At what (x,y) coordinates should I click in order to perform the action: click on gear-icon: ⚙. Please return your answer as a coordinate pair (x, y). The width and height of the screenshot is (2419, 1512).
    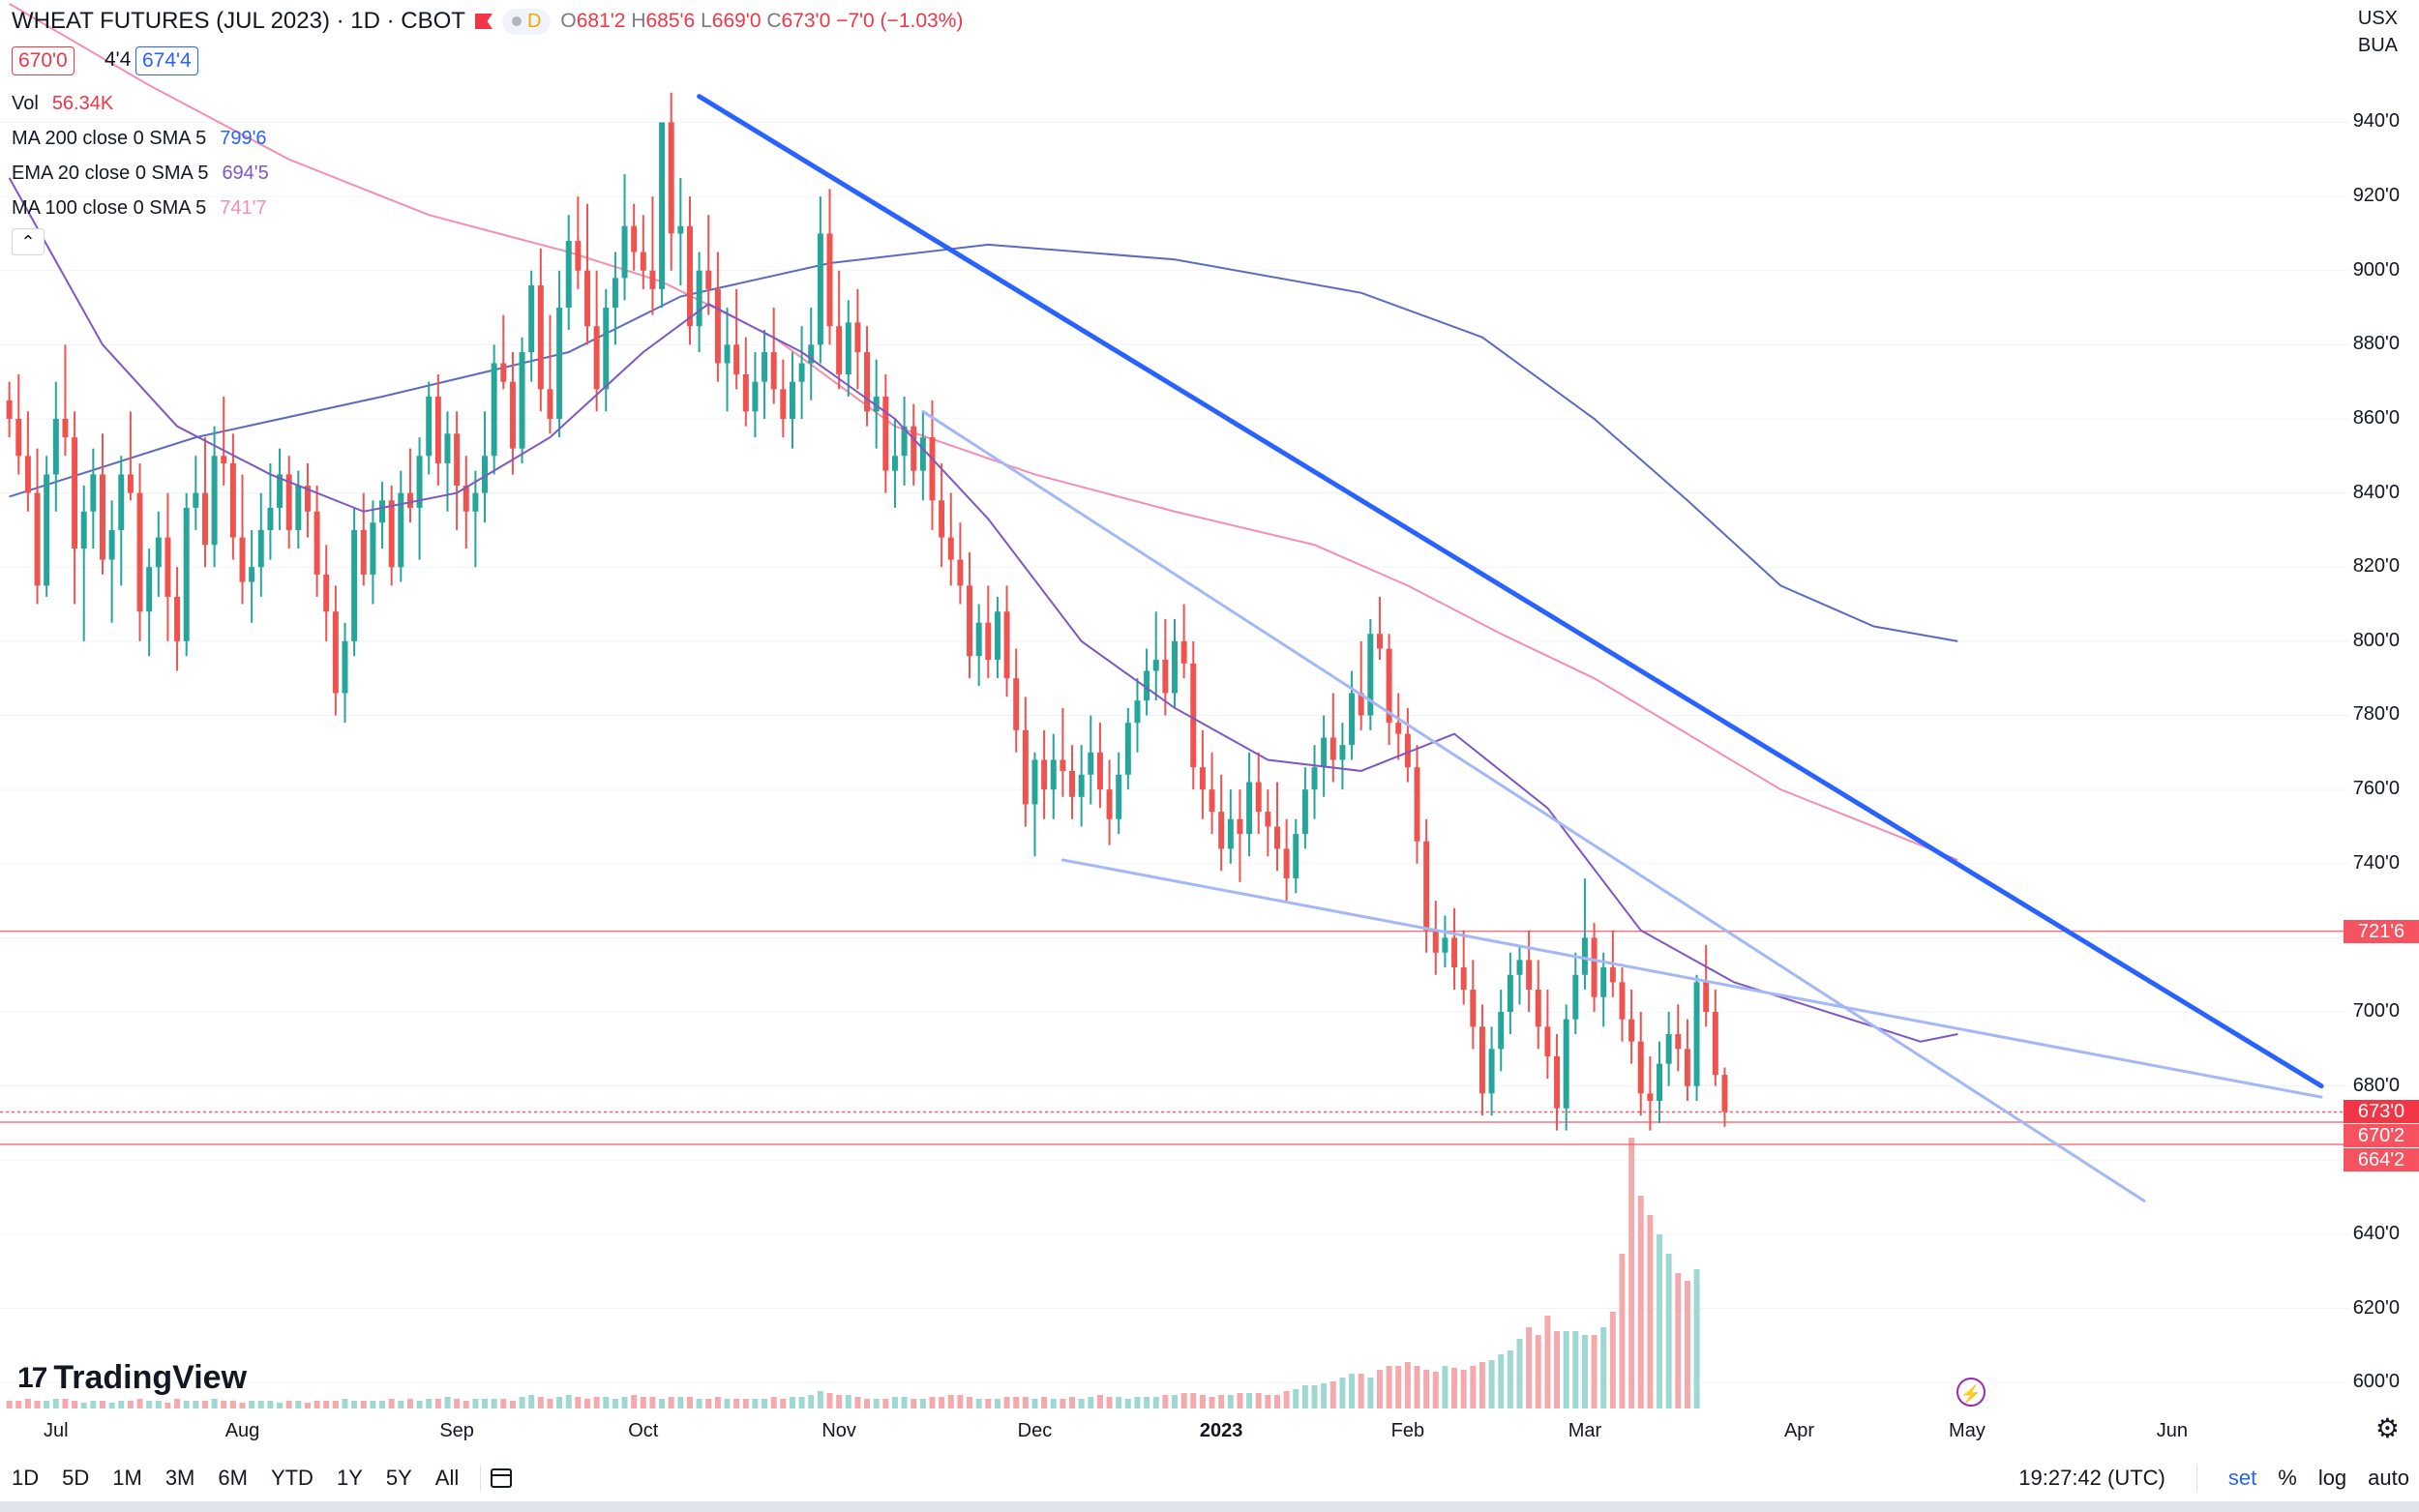
    Looking at the image, I should click on (2387, 1428).